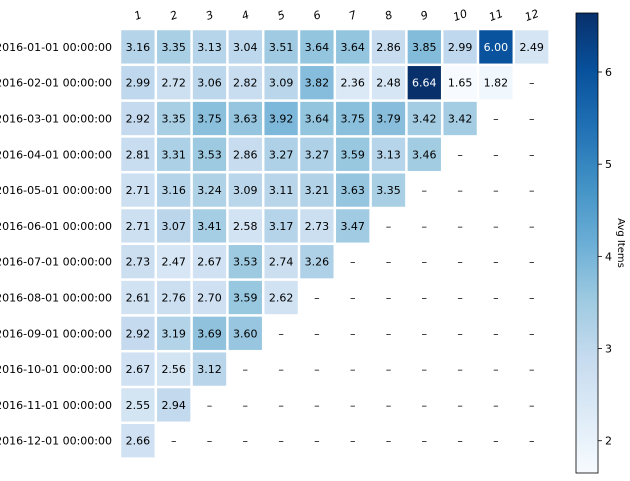  I want to click on cell-value-label: 3.16, so click(138, 47).